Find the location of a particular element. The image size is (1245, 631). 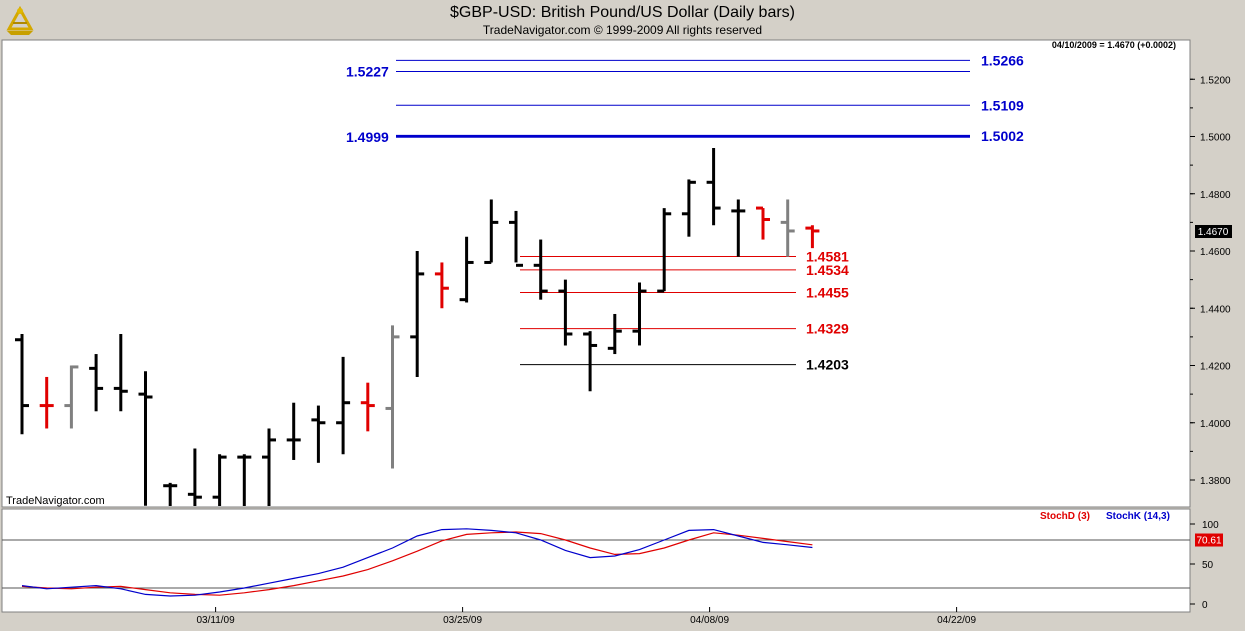

level-label: 1.4329 is located at coordinates (827, 329).